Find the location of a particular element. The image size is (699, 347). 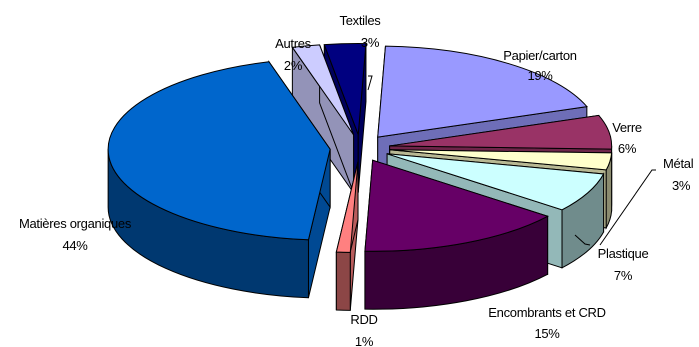

label-organiques-value: 44% is located at coordinates (75, 245).